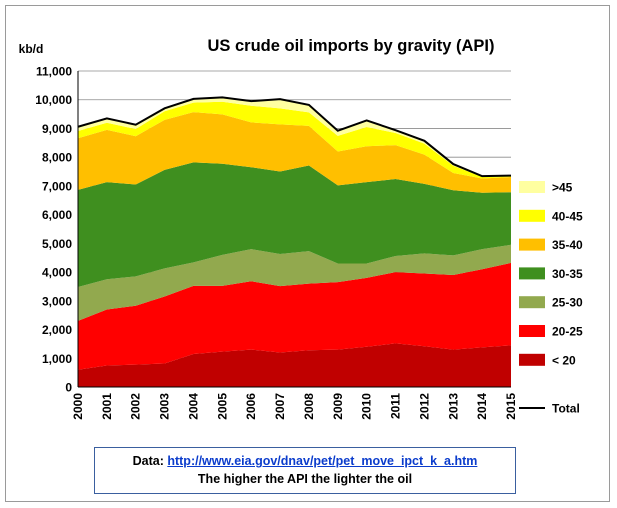 This screenshot has width=617, height=508. I want to click on x-tick-label: 2012, so click(424, 406).